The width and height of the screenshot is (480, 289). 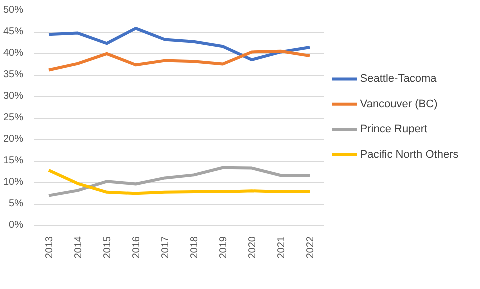 I want to click on y-tick-label: 40%, so click(x=13, y=53).